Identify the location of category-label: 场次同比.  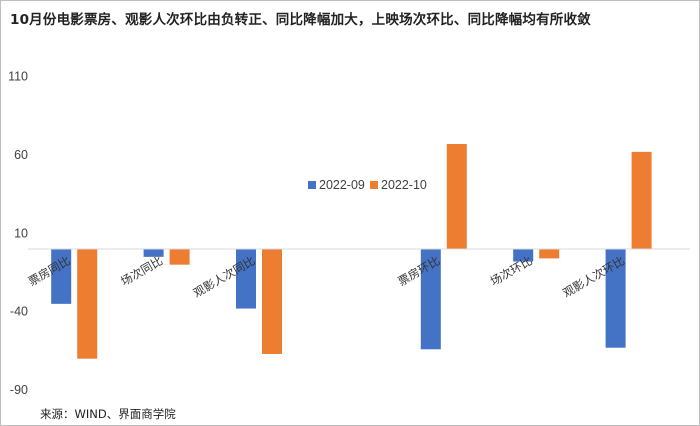
(141, 270).